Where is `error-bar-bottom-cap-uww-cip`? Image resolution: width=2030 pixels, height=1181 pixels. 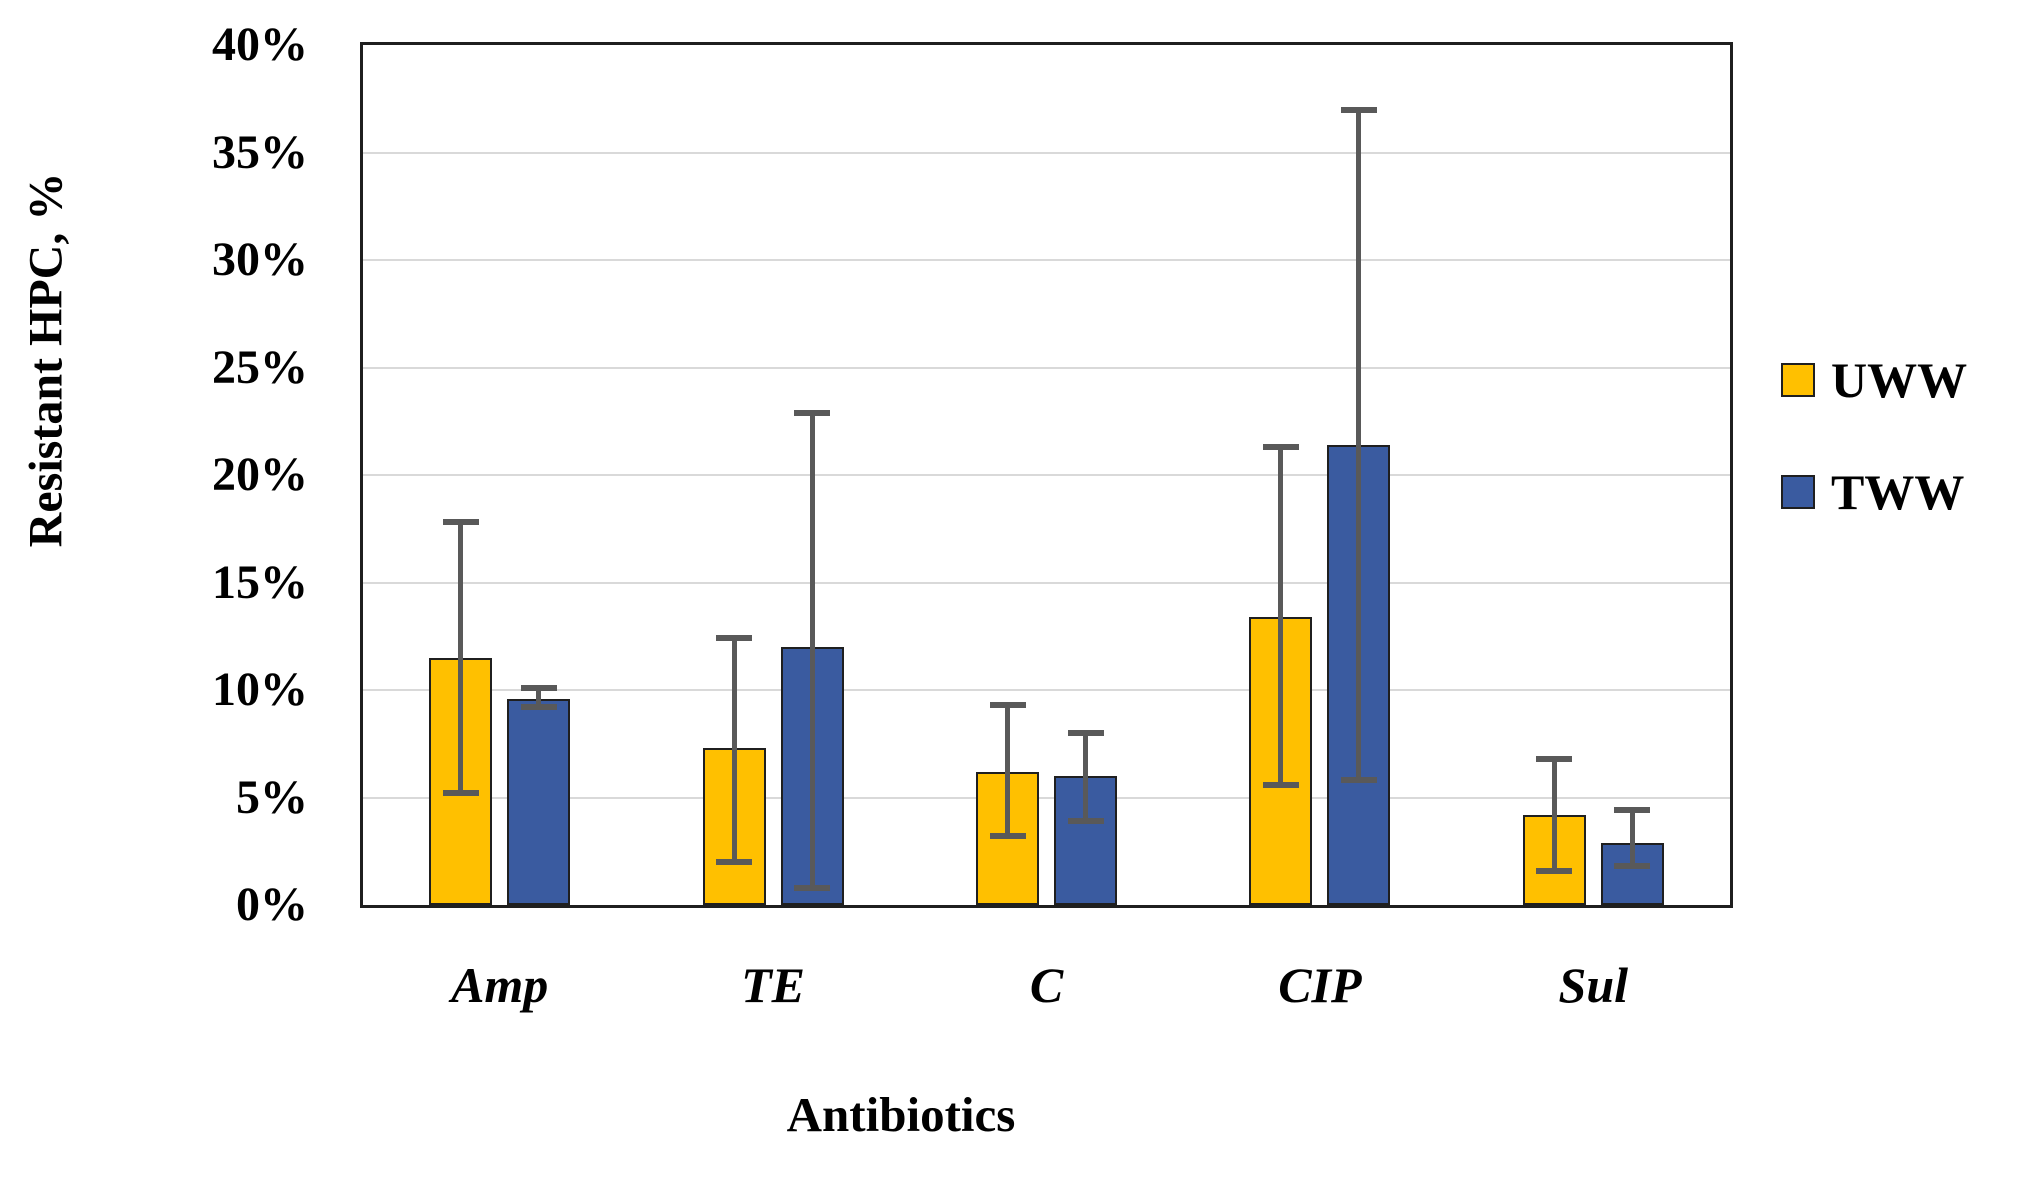
error-bar-bottom-cap-uww-cip is located at coordinates (1280, 784).